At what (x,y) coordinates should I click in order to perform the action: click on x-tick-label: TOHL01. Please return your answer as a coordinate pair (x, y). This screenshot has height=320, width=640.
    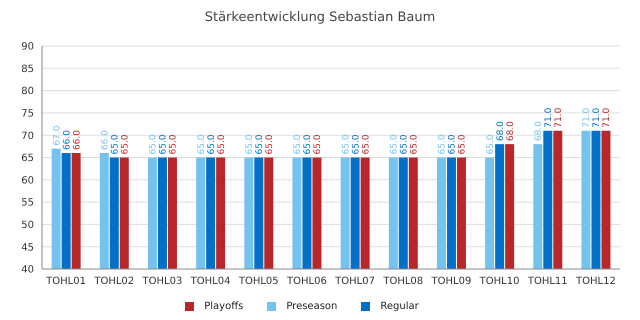
    Looking at the image, I should click on (65, 282).